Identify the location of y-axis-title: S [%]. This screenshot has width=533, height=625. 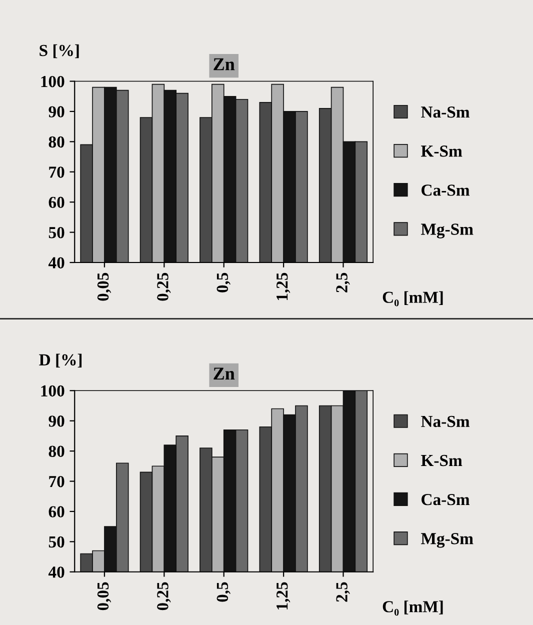
(59, 51).